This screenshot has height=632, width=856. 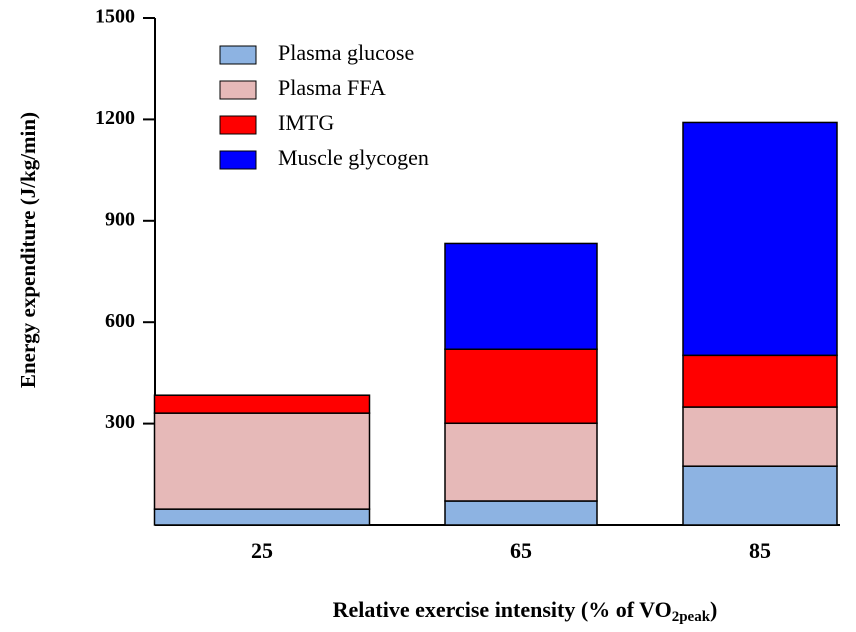 I want to click on y-tick-label: 1200, so click(x=115, y=118).